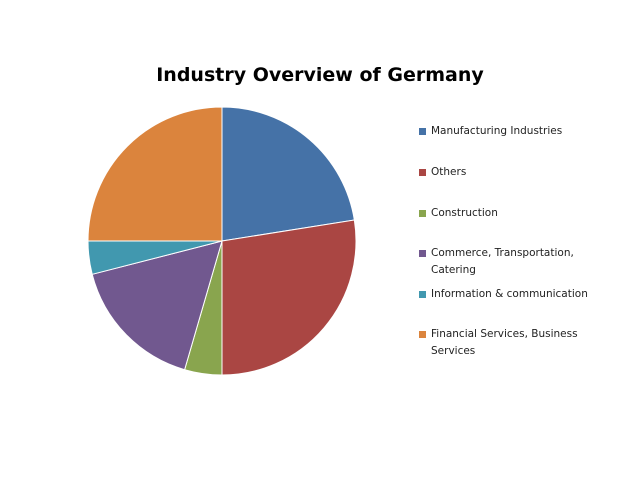  What do you see at coordinates (422, 131) in the screenshot?
I see `legend-swatch-manufacturing` at bounding box center [422, 131].